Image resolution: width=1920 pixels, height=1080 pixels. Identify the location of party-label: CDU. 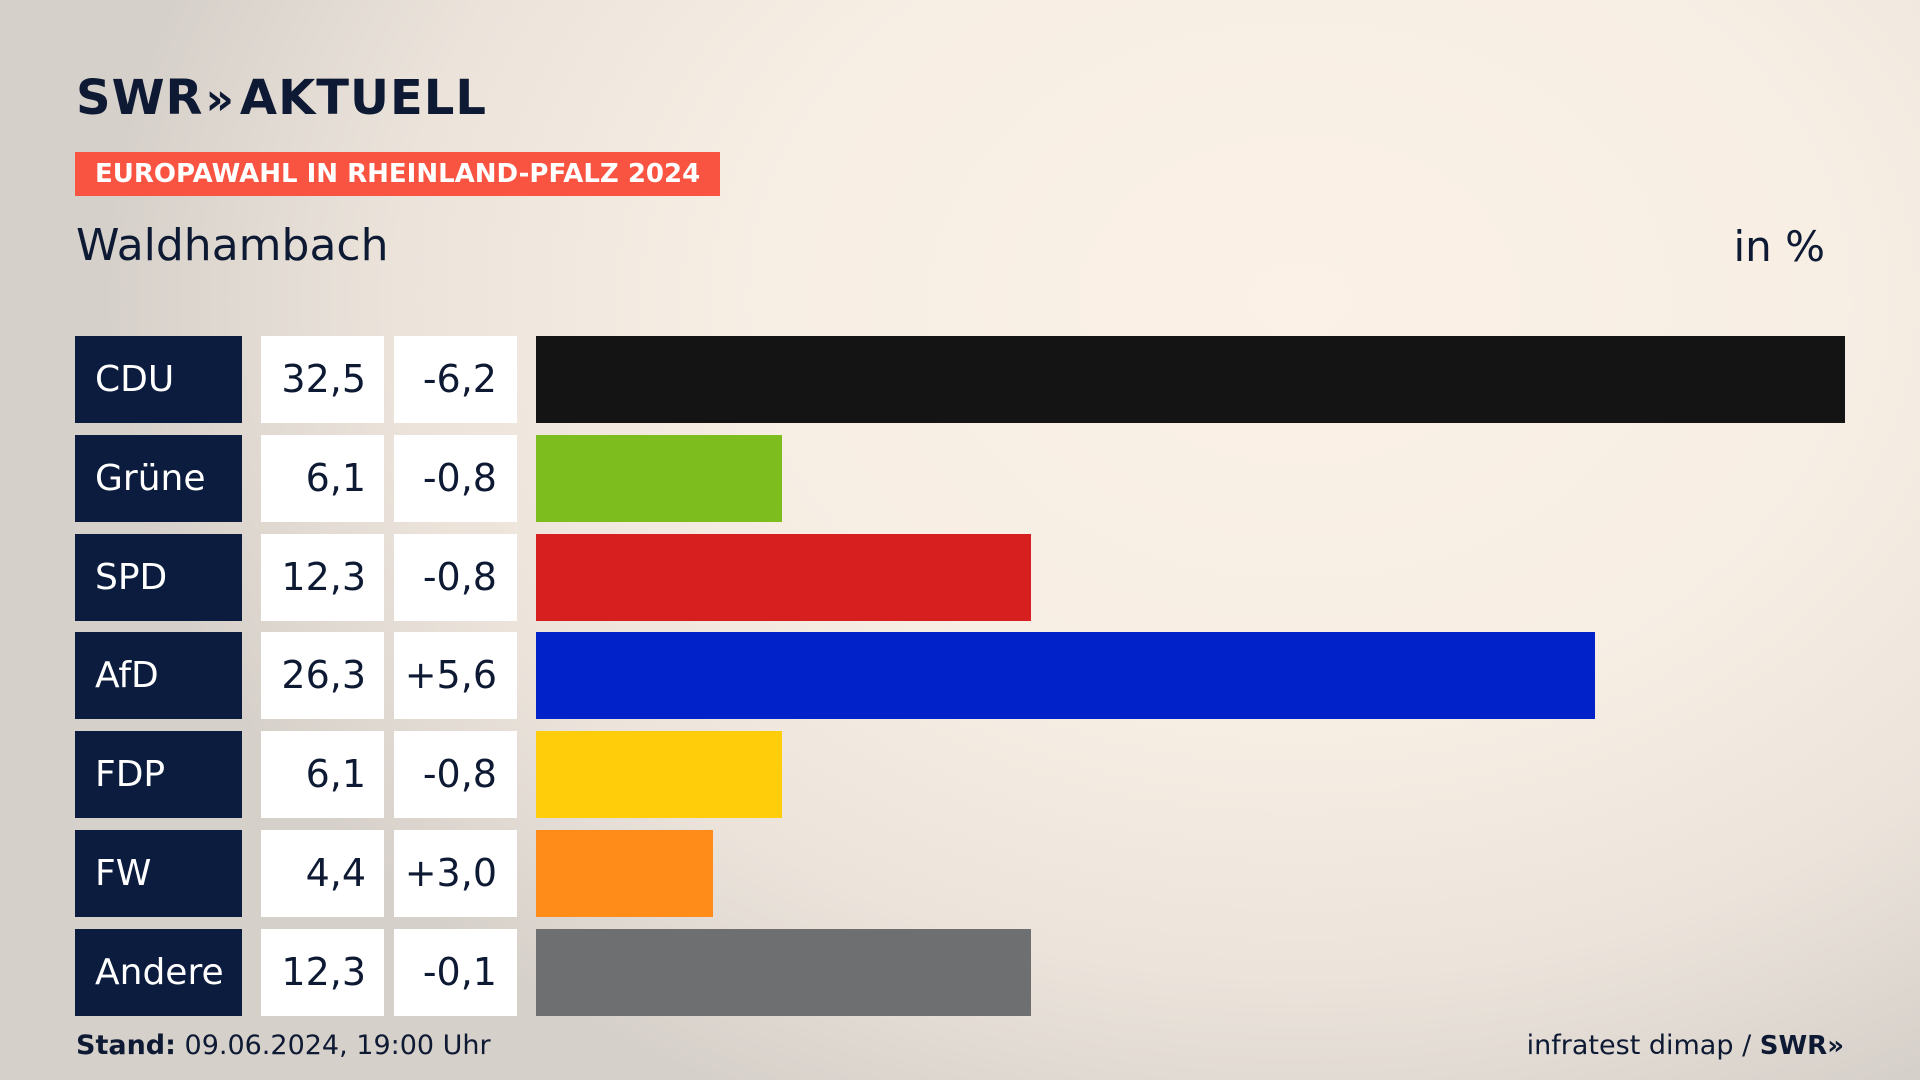
(158, 379).